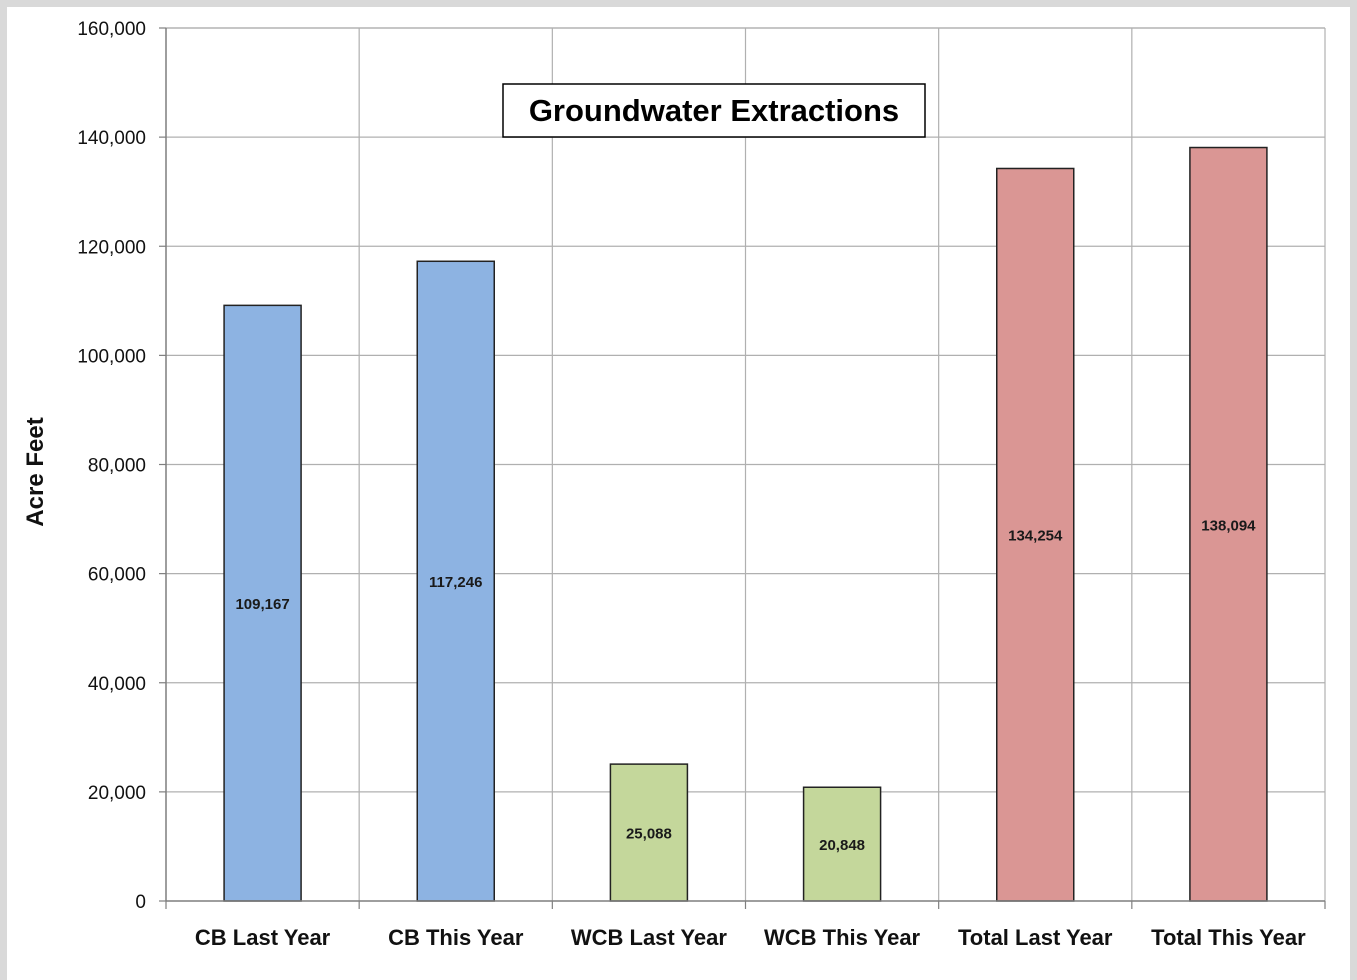  What do you see at coordinates (649, 937) in the screenshot?
I see `x-tick-label: WCB Last Year` at bounding box center [649, 937].